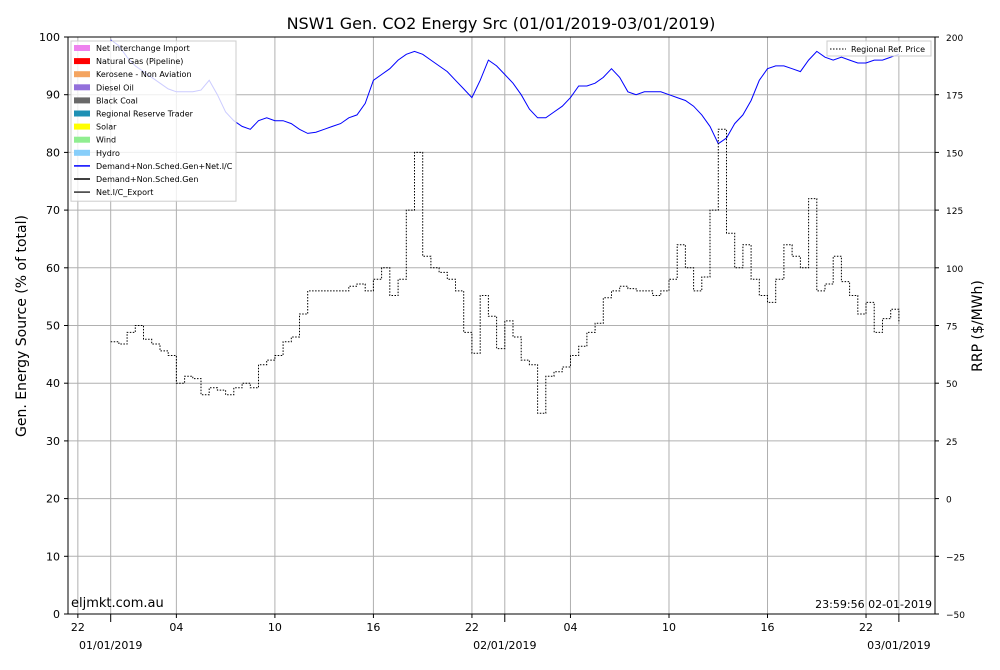 This screenshot has width=1000, height=670. What do you see at coordinates (949, 501) in the screenshot?
I see `y2-tick-label: 0` at bounding box center [949, 501].